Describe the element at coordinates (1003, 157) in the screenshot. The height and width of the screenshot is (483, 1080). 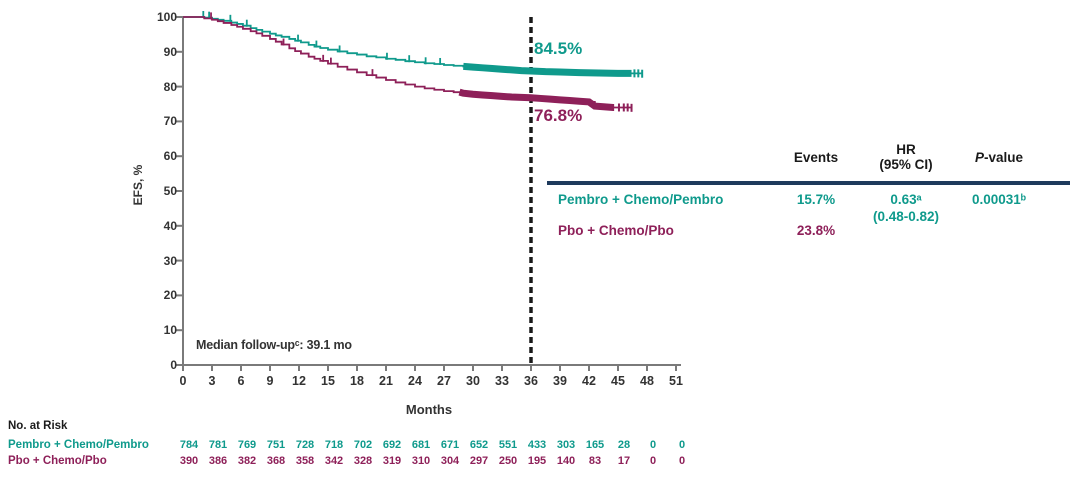
I see `pvalue-header-rest: -value` at that location.